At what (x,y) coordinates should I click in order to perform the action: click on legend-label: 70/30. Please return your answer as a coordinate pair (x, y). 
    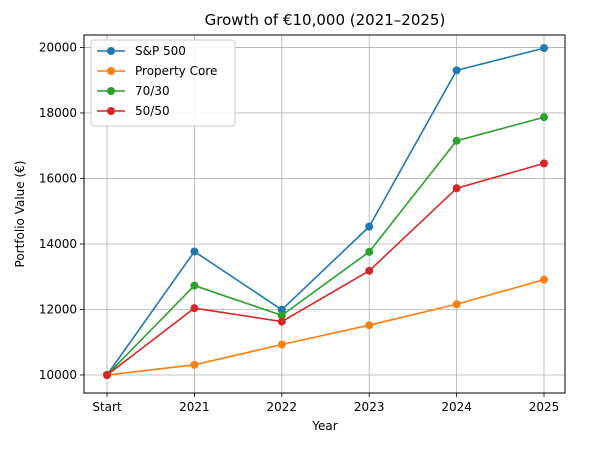
    Looking at the image, I should click on (152, 91).